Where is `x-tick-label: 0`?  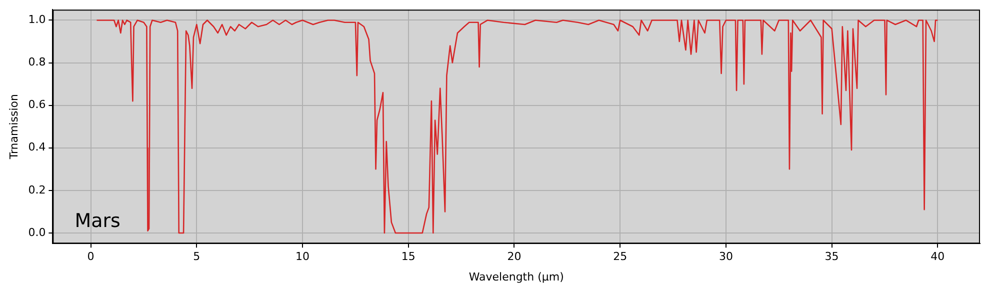
x-tick-label: 0 is located at coordinates (90, 257).